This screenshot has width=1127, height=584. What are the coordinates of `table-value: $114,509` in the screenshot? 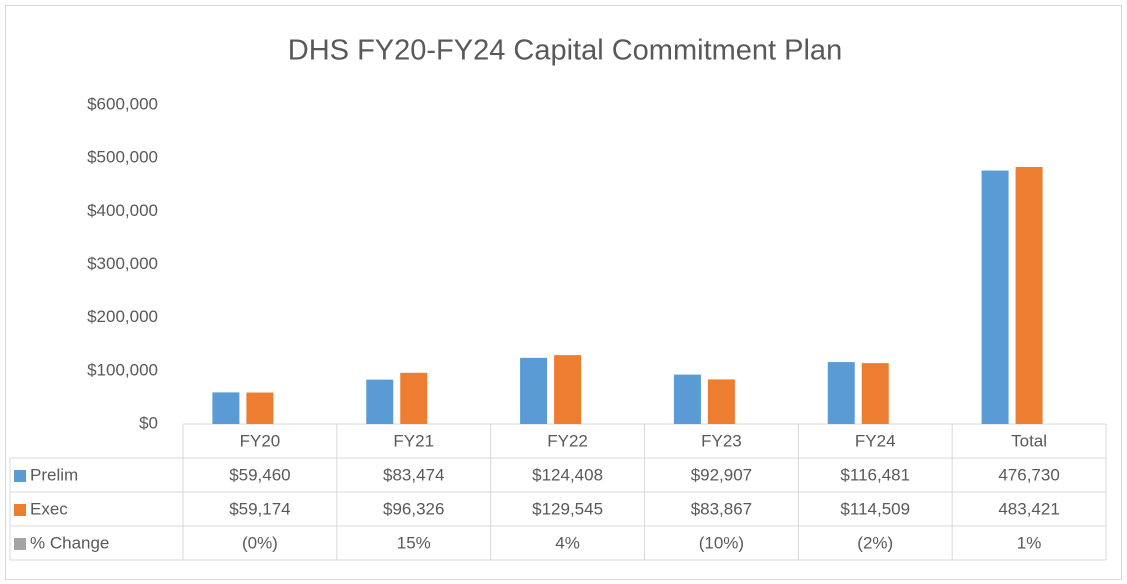 It's located at (875, 508).